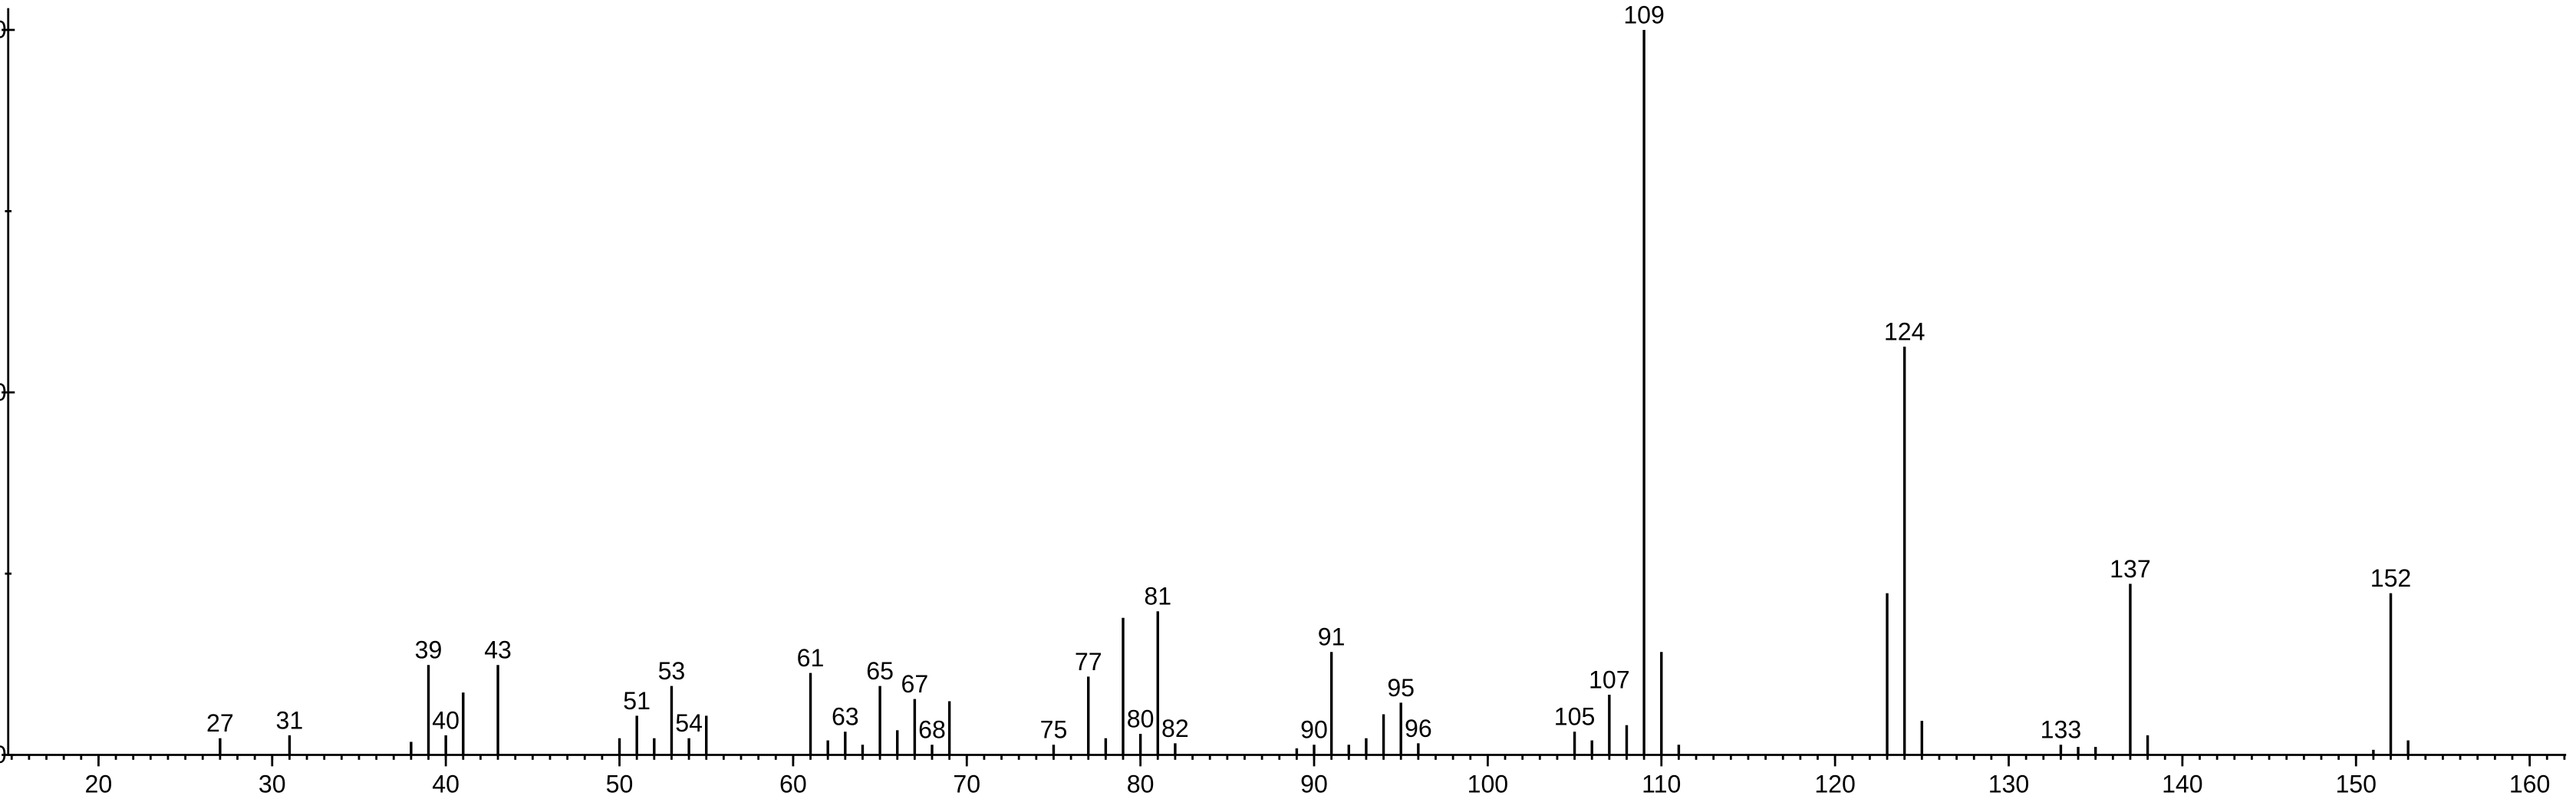  What do you see at coordinates (1157, 596) in the screenshot?
I see `peak-label: 81` at bounding box center [1157, 596].